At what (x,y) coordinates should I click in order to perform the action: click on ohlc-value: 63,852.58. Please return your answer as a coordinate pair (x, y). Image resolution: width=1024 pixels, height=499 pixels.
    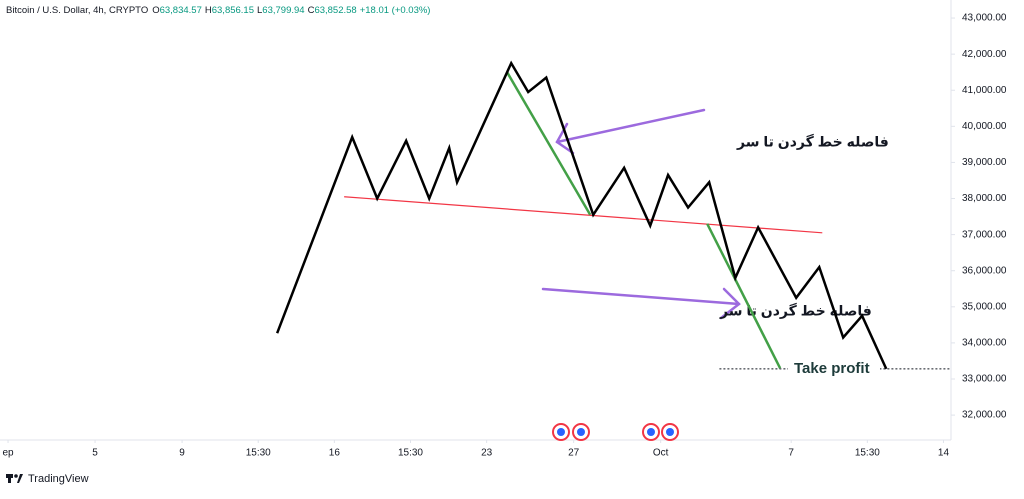
    Looking at the image, I should click on (335, 10).